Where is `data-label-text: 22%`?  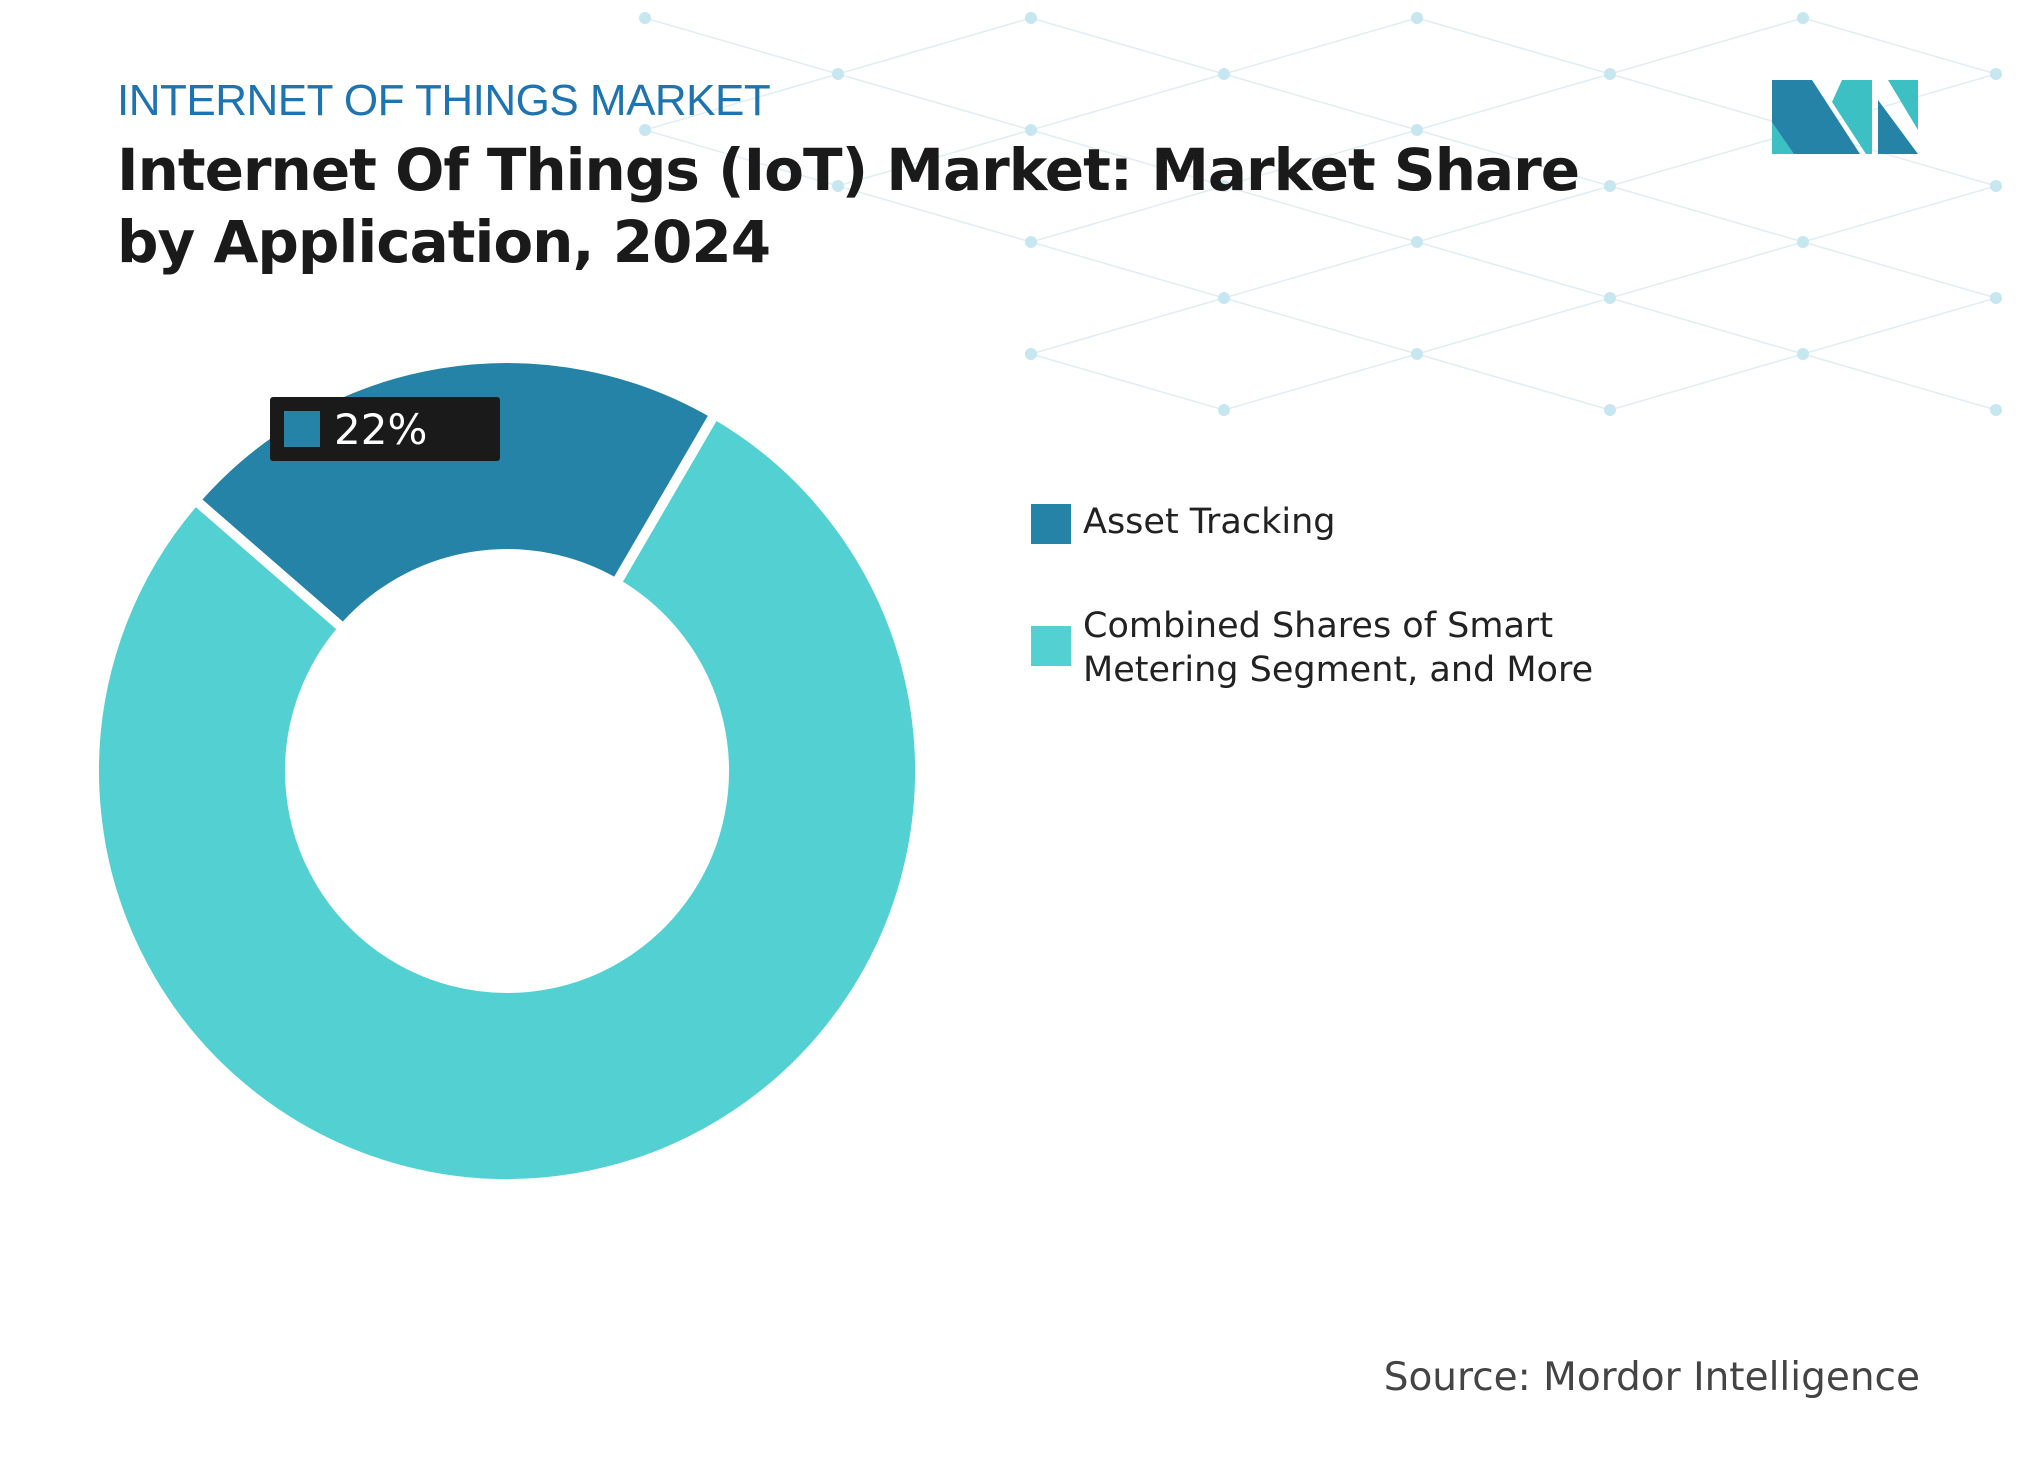
data-label-text: 22% is located at coordinates (381, 429).